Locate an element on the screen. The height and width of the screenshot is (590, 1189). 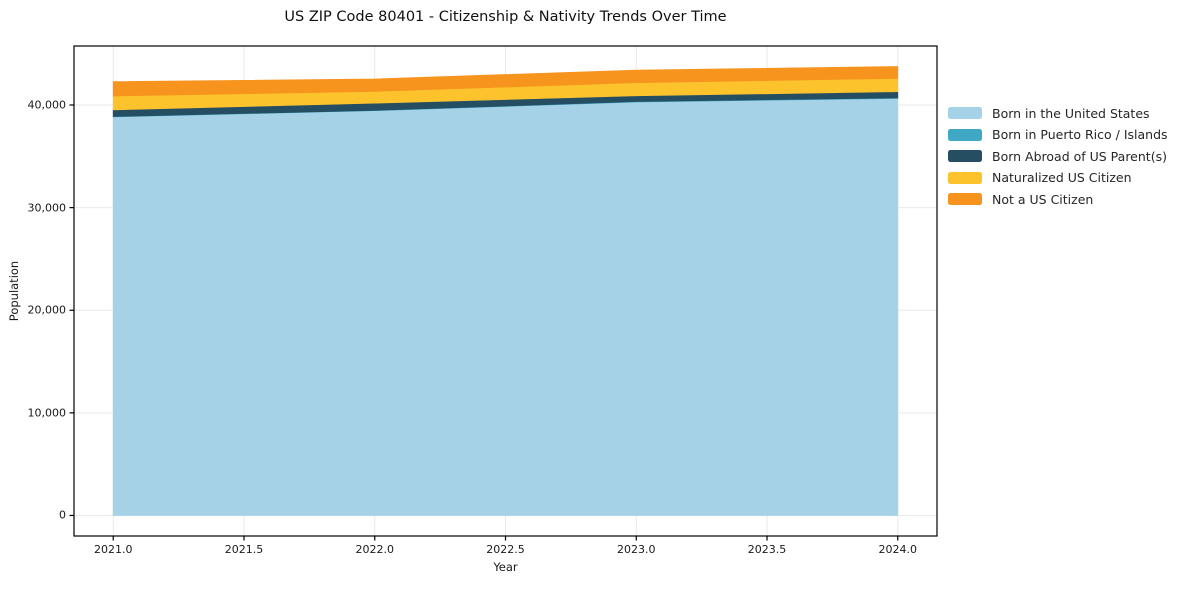
legend-label: Not a US Citizen is located at coordinates (1043, 199).